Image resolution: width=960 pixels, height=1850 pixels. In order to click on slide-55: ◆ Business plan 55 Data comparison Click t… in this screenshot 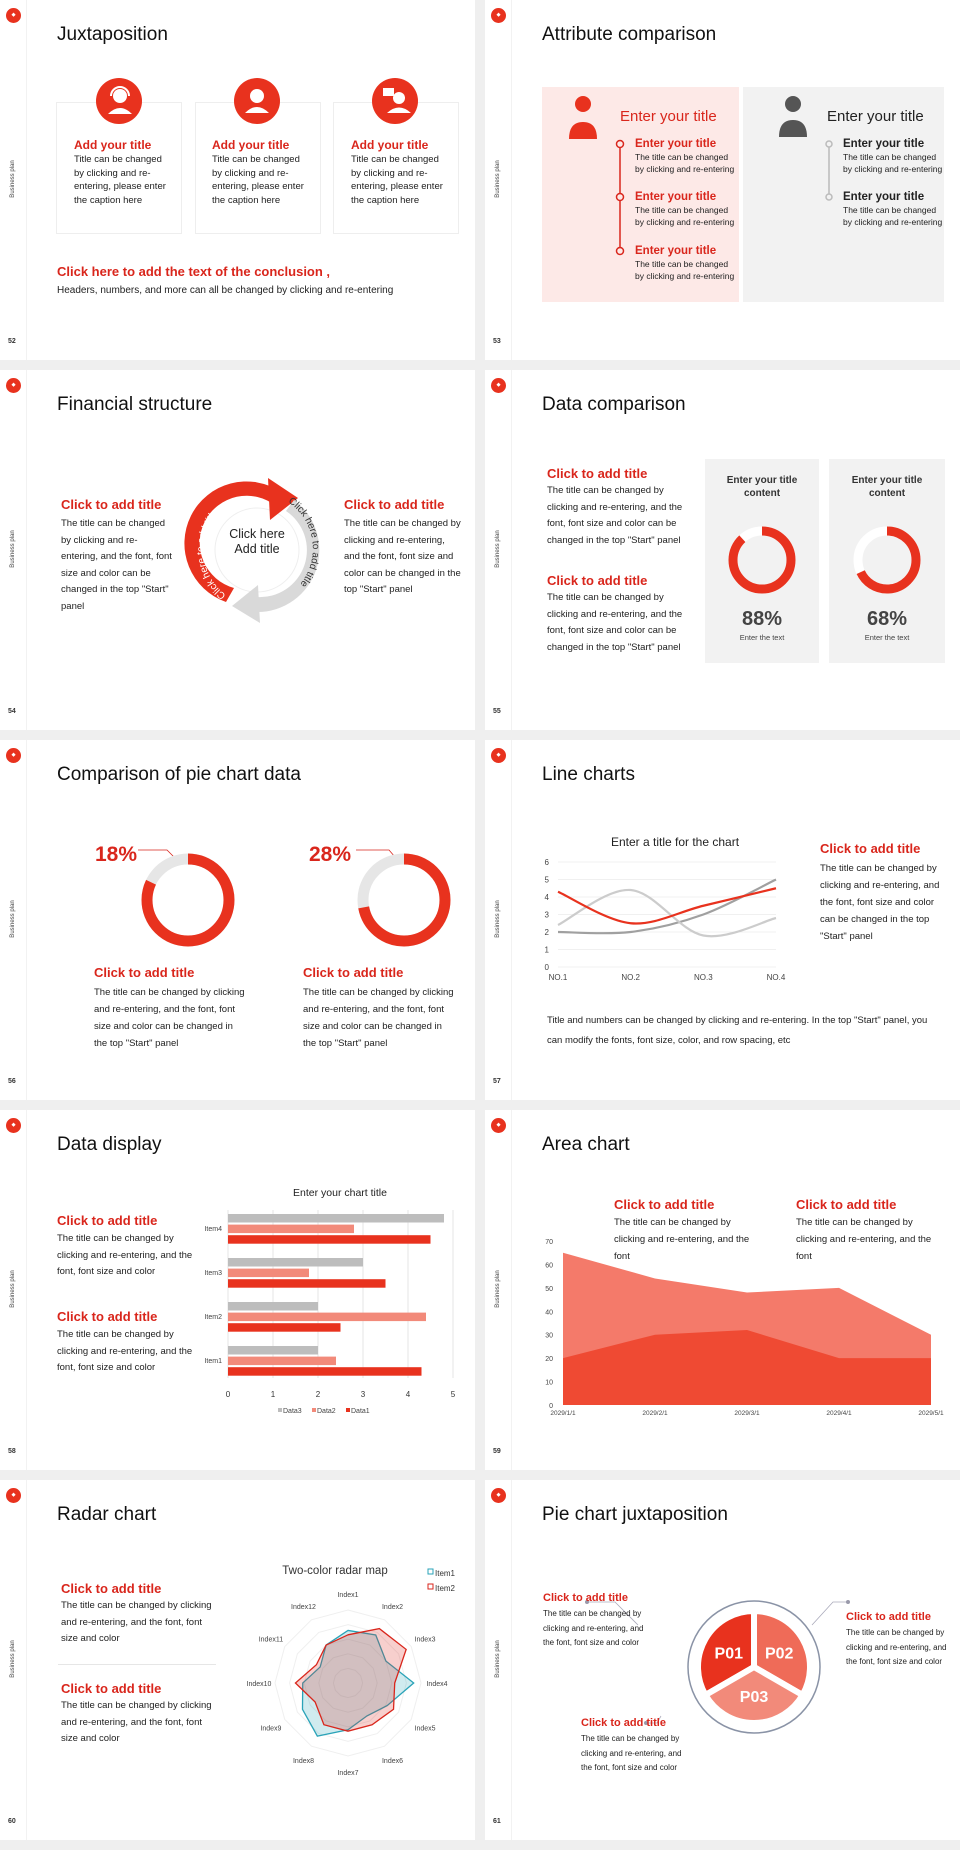, I will do `click(722, 550)`.